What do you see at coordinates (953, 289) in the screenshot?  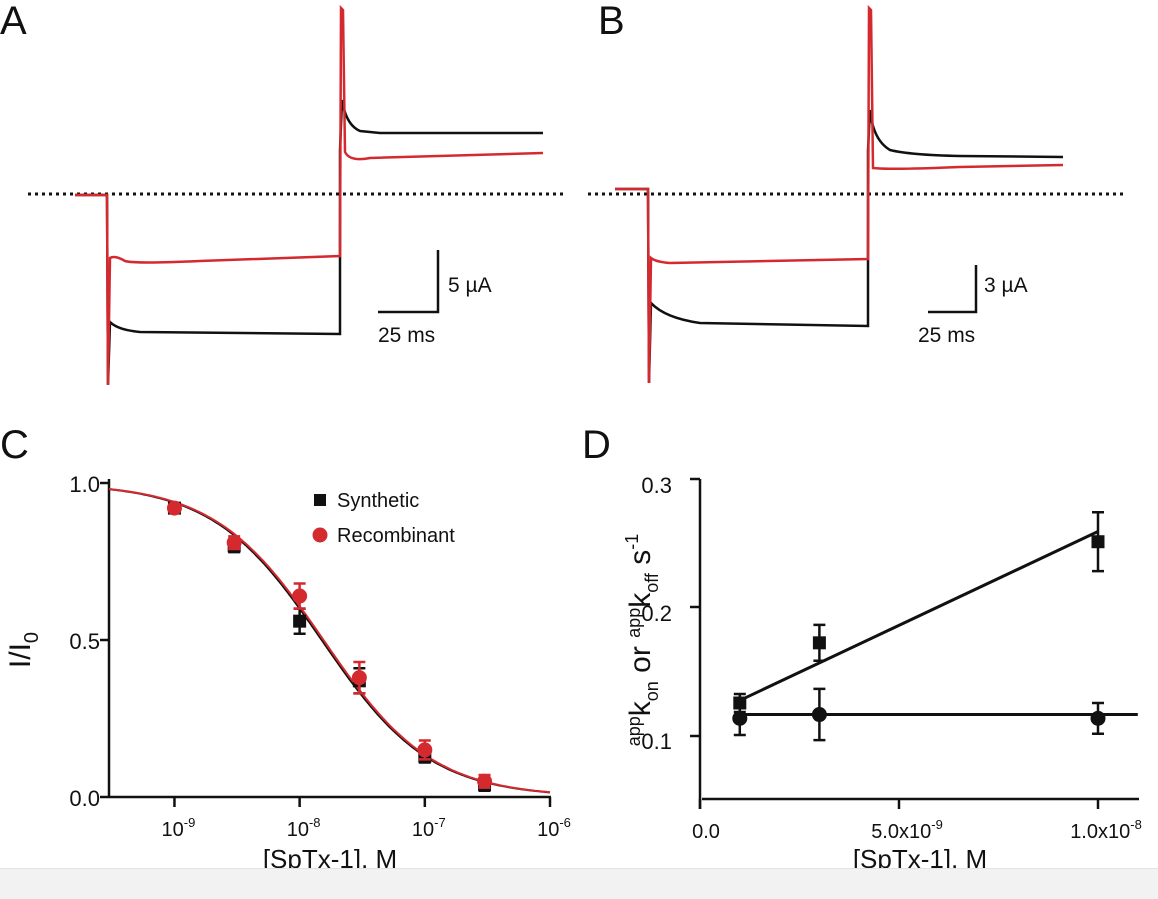 I see `scale-bar-b` at bounding box center [953, 289].